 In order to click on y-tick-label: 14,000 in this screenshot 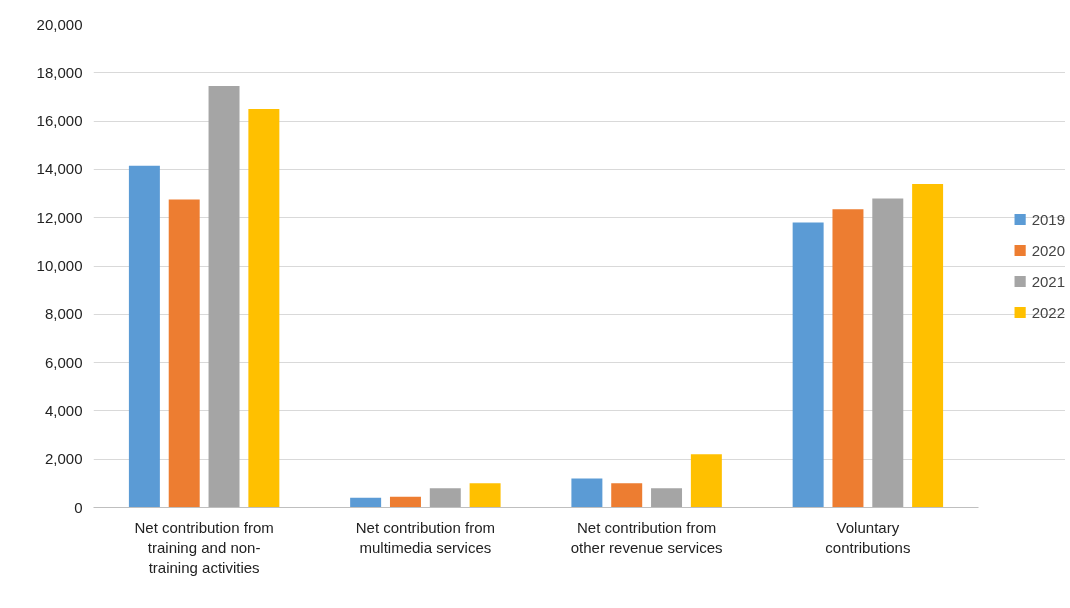, I will do `click(59, 169)`.